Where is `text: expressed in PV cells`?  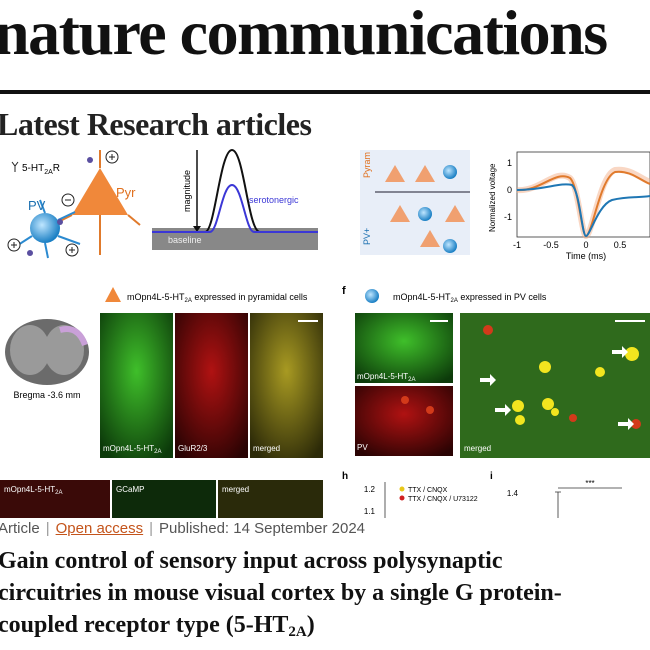 text: expressed in PV cells is located at coordinates (502, 297).